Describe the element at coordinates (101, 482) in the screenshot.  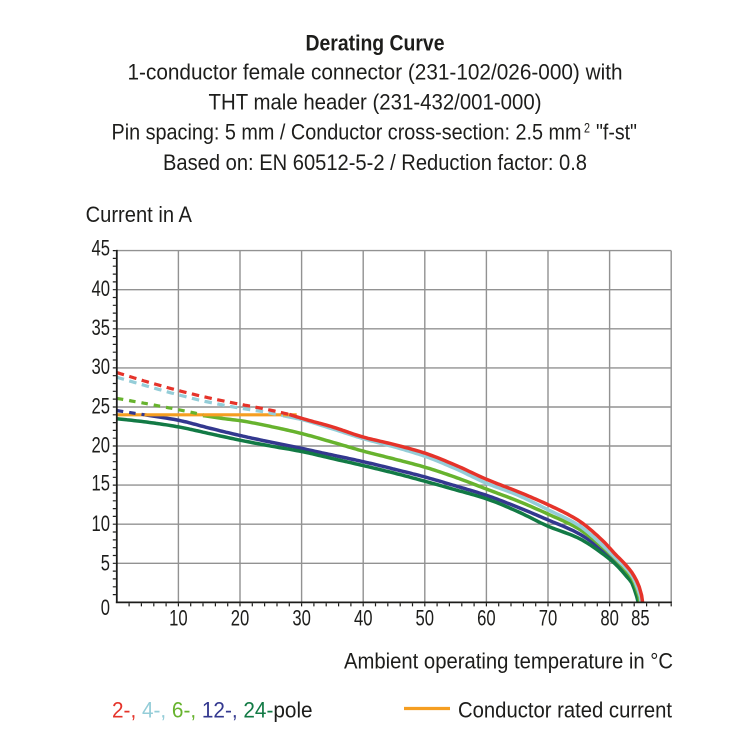
I see `svg-text: 15` at that location.